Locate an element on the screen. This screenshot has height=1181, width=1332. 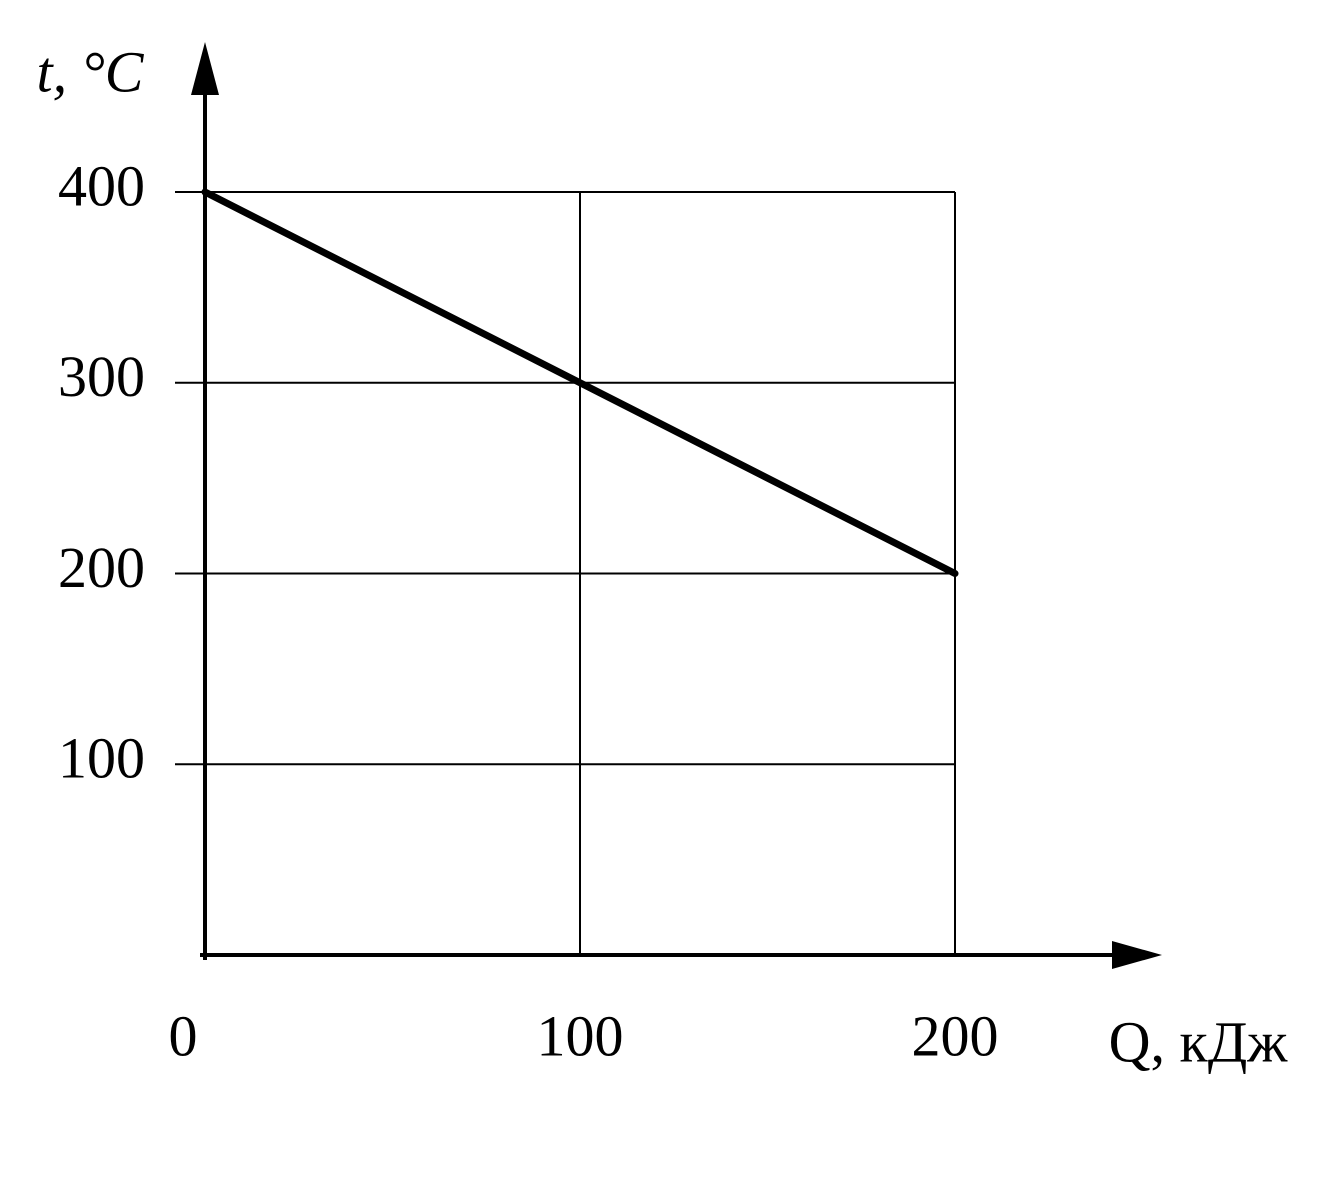
x-tick-label: 100 is located at coordinates (580, 1035).